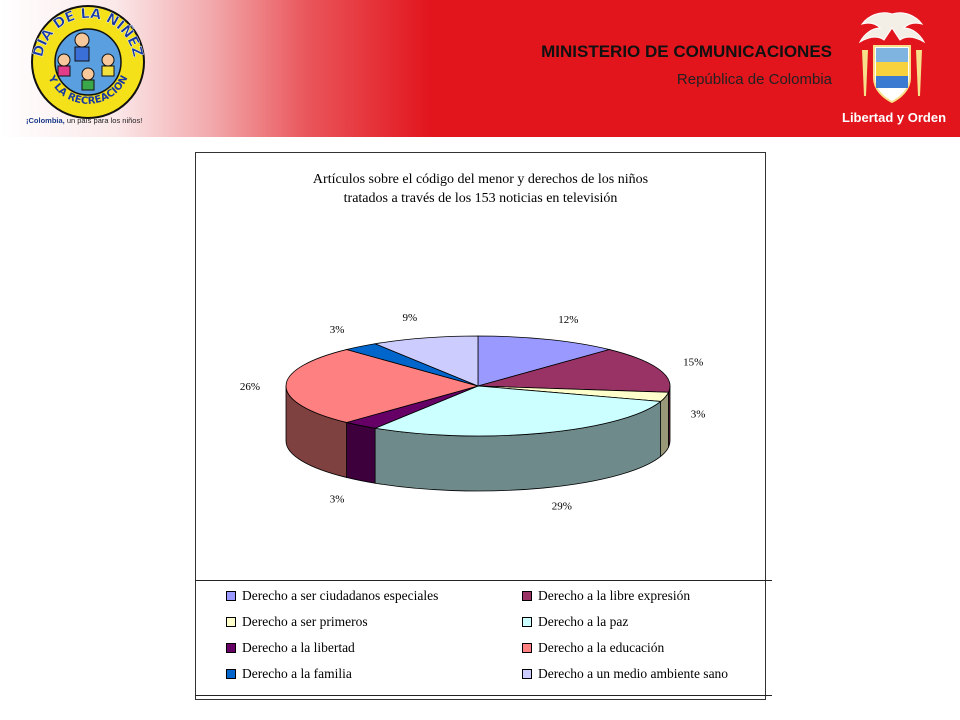 Image resolution: width=960 pixels, height=720 pixels. What do you see at coordinates (337, 499) in the screenshot?
I see `pie-label-derecho-a-la-libertad: 3%` at bounding box center [337, 499].